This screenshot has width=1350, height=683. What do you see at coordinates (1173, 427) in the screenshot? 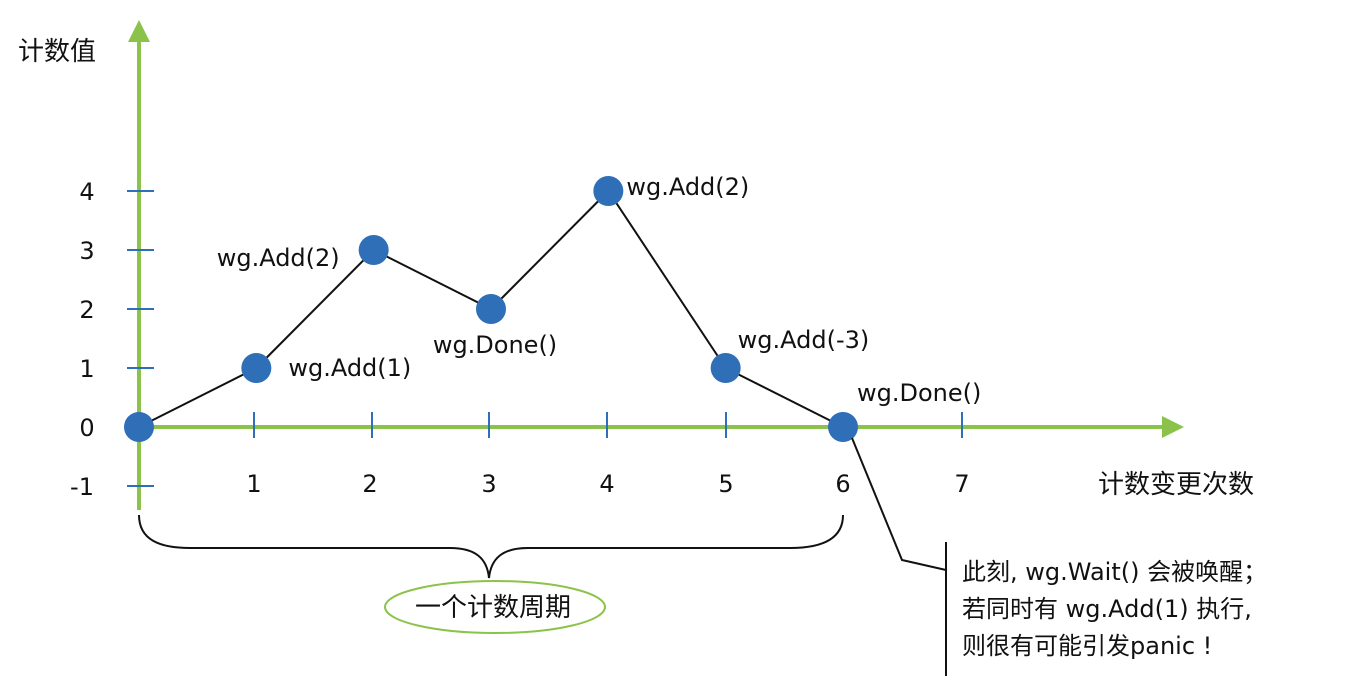
I see `x-axis-arrow` at bounding box center [1173, 427].